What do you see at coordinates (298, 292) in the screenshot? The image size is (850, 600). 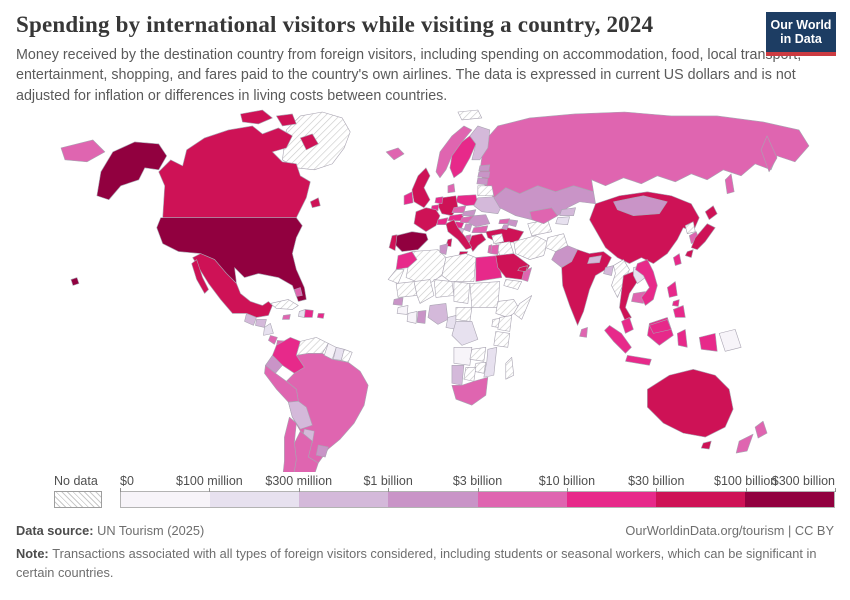 I see `country-bahamas` at bounding box center [298, 292].